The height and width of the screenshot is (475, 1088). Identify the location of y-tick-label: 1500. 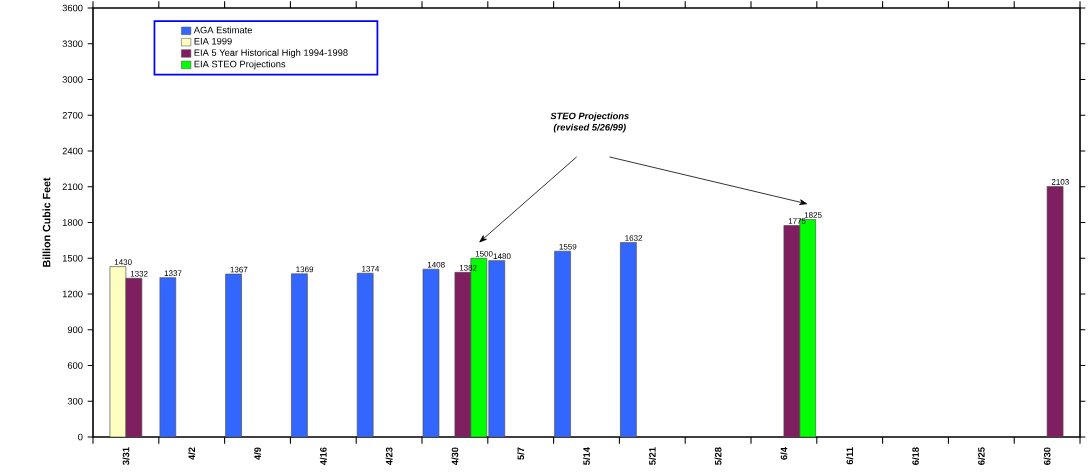
(72, 258).